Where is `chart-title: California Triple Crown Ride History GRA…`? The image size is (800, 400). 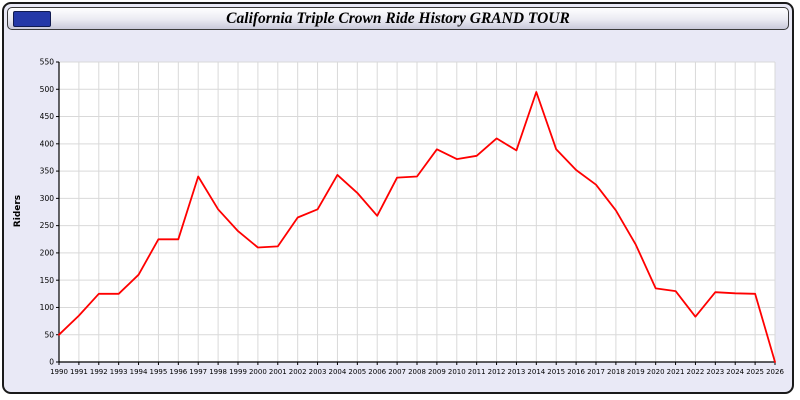 chart-title: California Triple Crown Ride History GRA… is located at coordinates (398, 18).